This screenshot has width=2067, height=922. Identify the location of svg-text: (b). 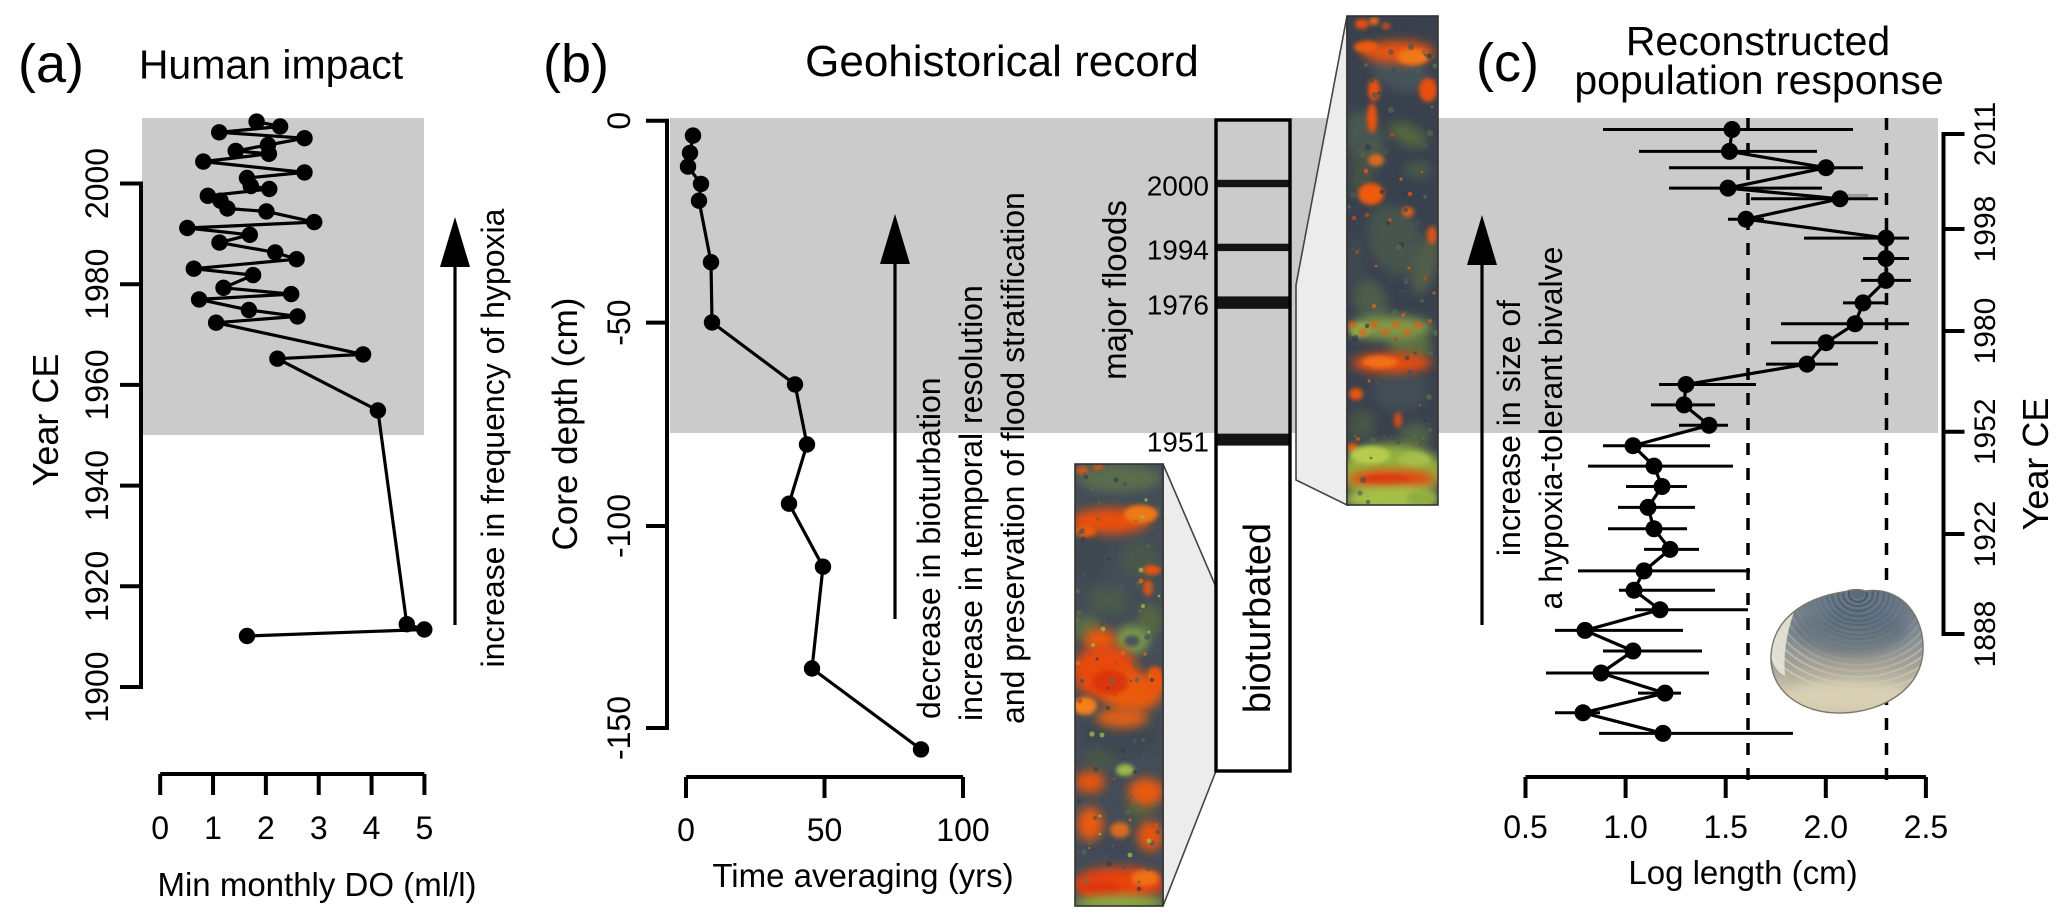
(576, 64).